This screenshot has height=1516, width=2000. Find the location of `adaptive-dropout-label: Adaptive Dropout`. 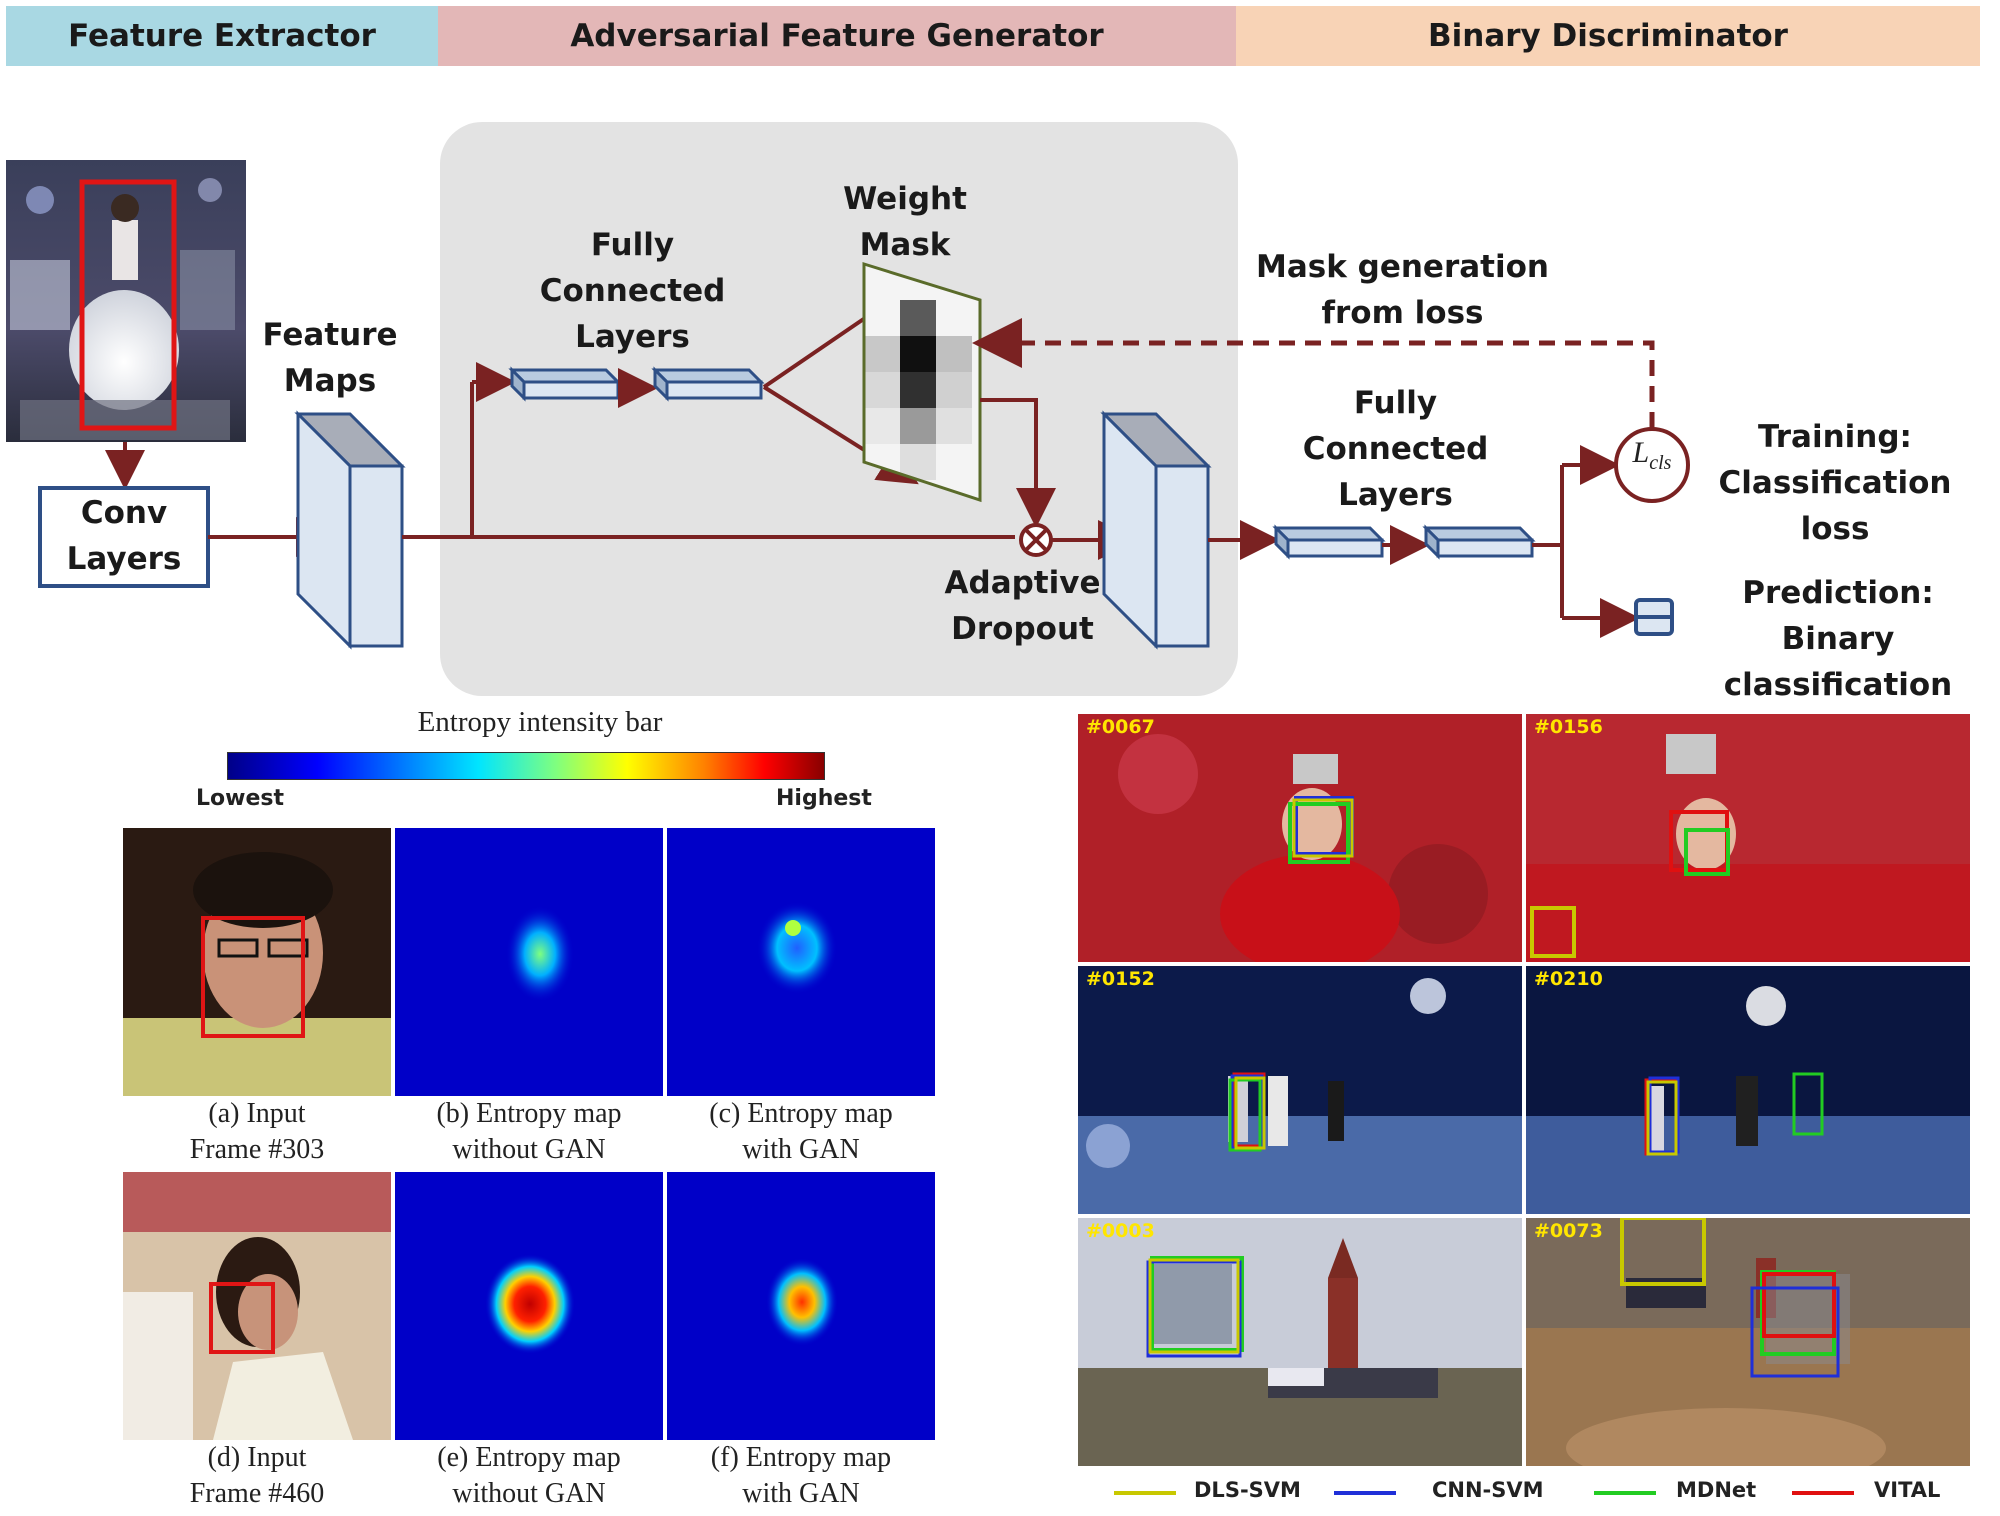

adaptive-dropout-label: Adaptive Dropout is located at coordinates (1022, 606).